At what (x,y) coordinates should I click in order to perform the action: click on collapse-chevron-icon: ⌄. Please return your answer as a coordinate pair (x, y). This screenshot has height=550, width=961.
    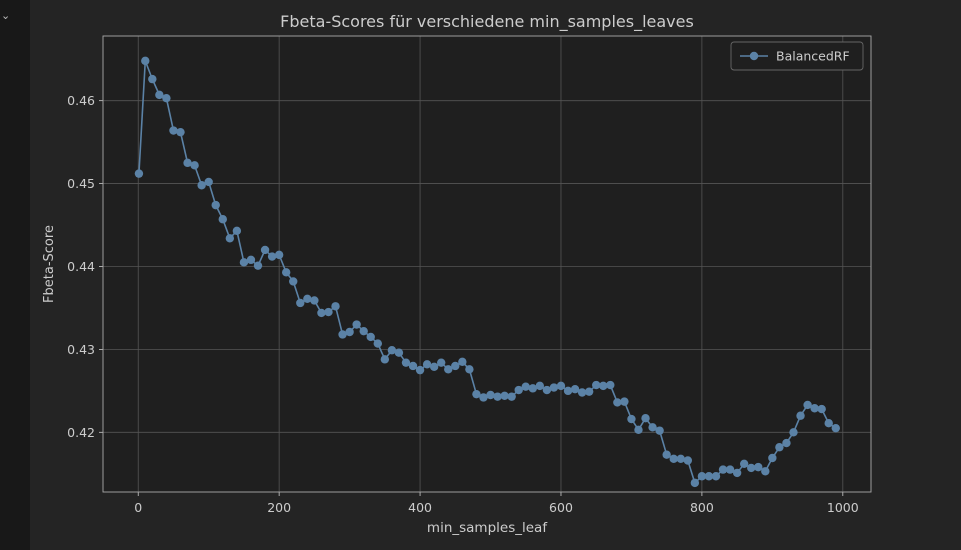
    Looking at the image, I should click on (6, 15).